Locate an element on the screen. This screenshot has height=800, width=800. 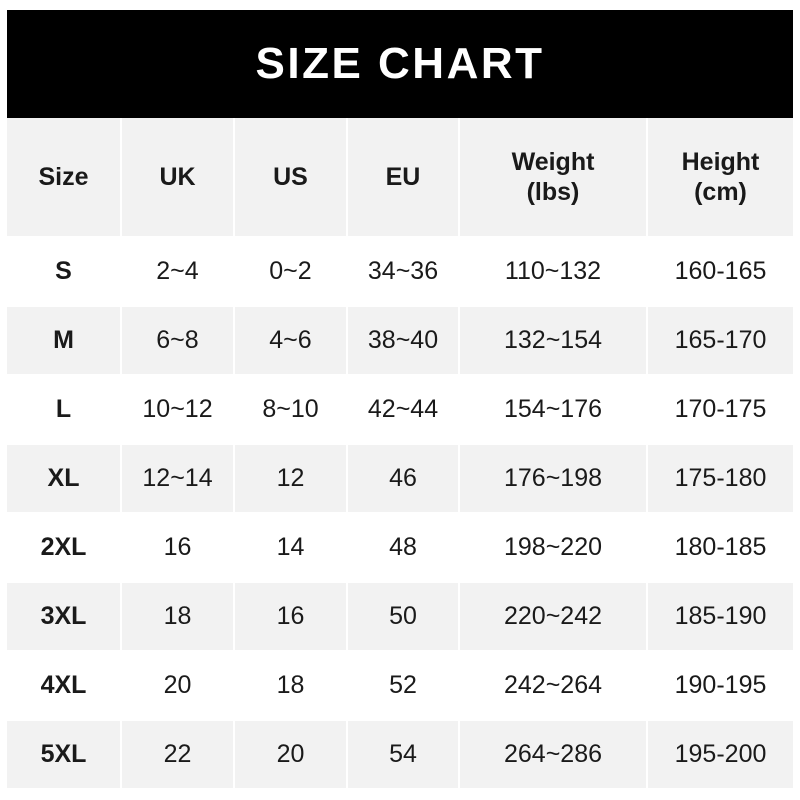
cell-eu: 46 is located at coordinates (404, 479).